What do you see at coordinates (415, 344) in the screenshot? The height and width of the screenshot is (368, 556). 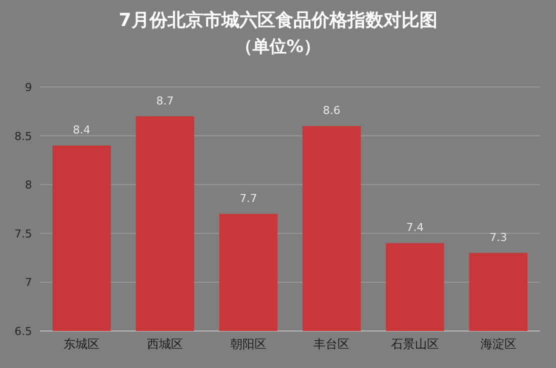 I see `x-tick-label: 石景山区` at bounding box center [415, 344].